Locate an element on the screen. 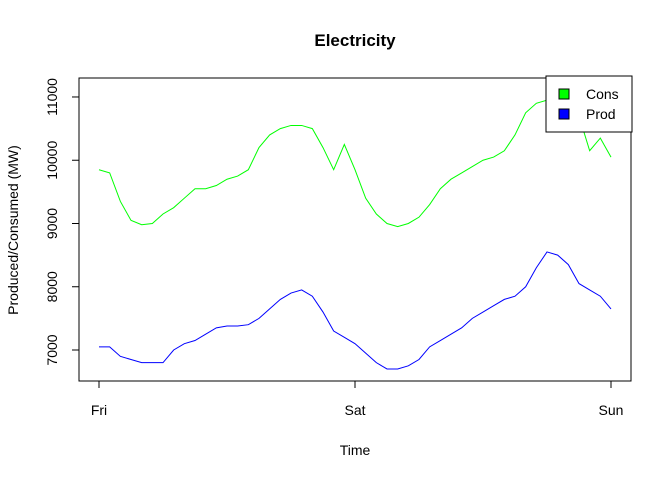 Image resolution: width=672 pixels, height=480 pixels. x-axis-label: Time is located at coordinates (355, 450).